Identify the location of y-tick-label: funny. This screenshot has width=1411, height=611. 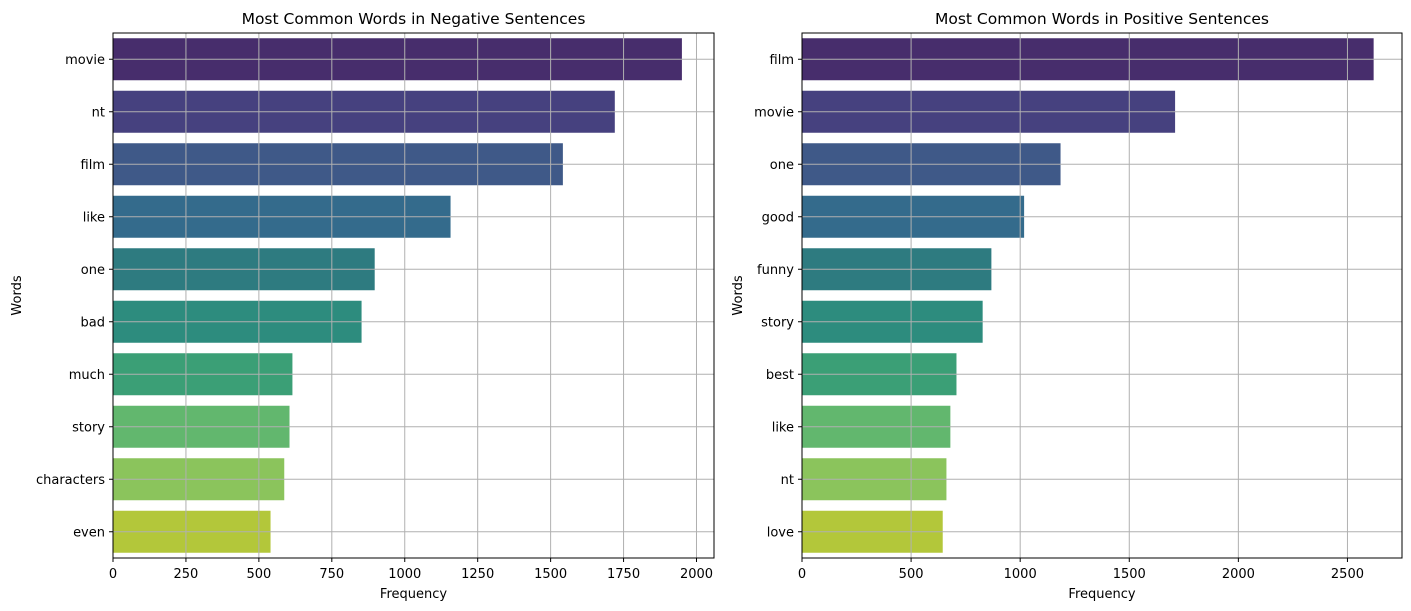
(775, 270).